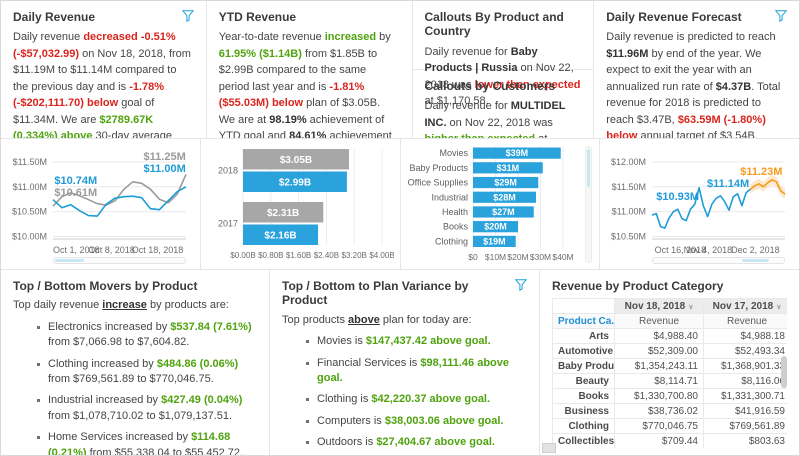 This screenshot has width=800, height=456. Describe the element at coordinates (745, 321) in the screenshot. I see `revenue-subheader: Revenue` at that location.